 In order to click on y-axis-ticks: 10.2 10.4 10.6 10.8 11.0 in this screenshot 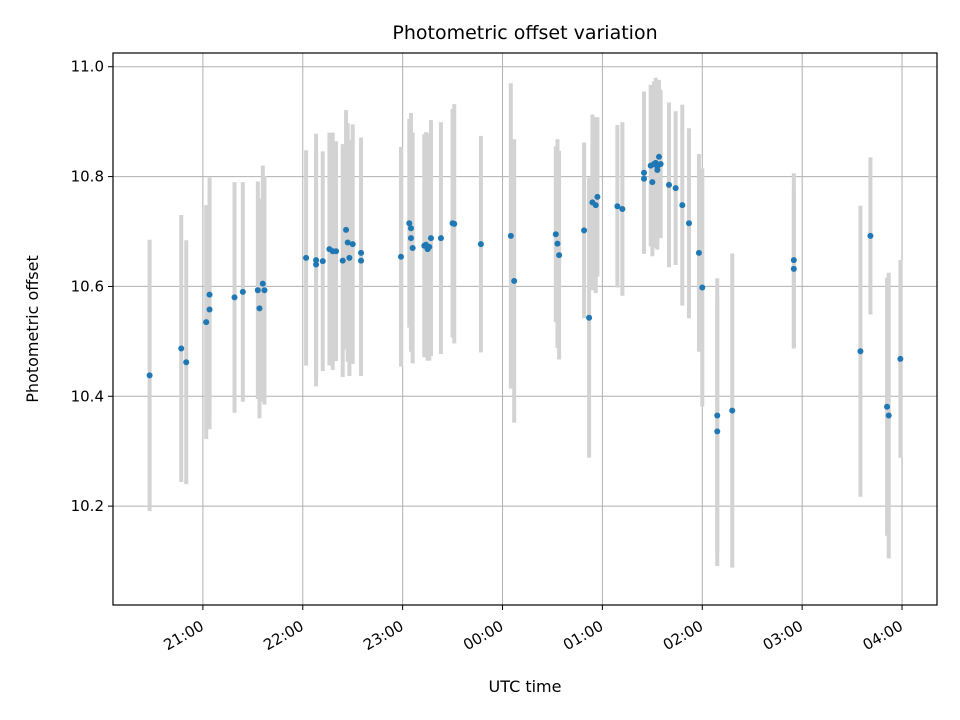, I will do `click(92, 286)`.